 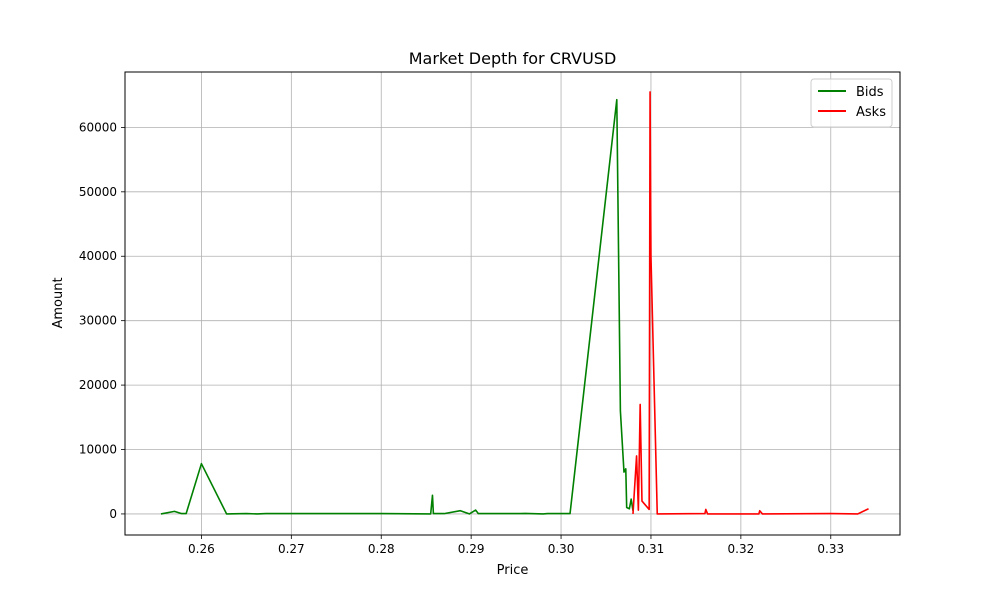 I want to click on legend: Bids Asks, so click(x=851, y=103).